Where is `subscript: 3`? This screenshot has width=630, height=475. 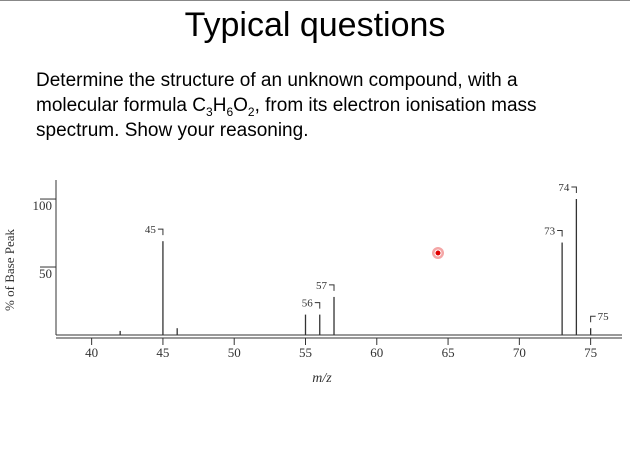
subscript: 3 is located at coordinates (209, 111).